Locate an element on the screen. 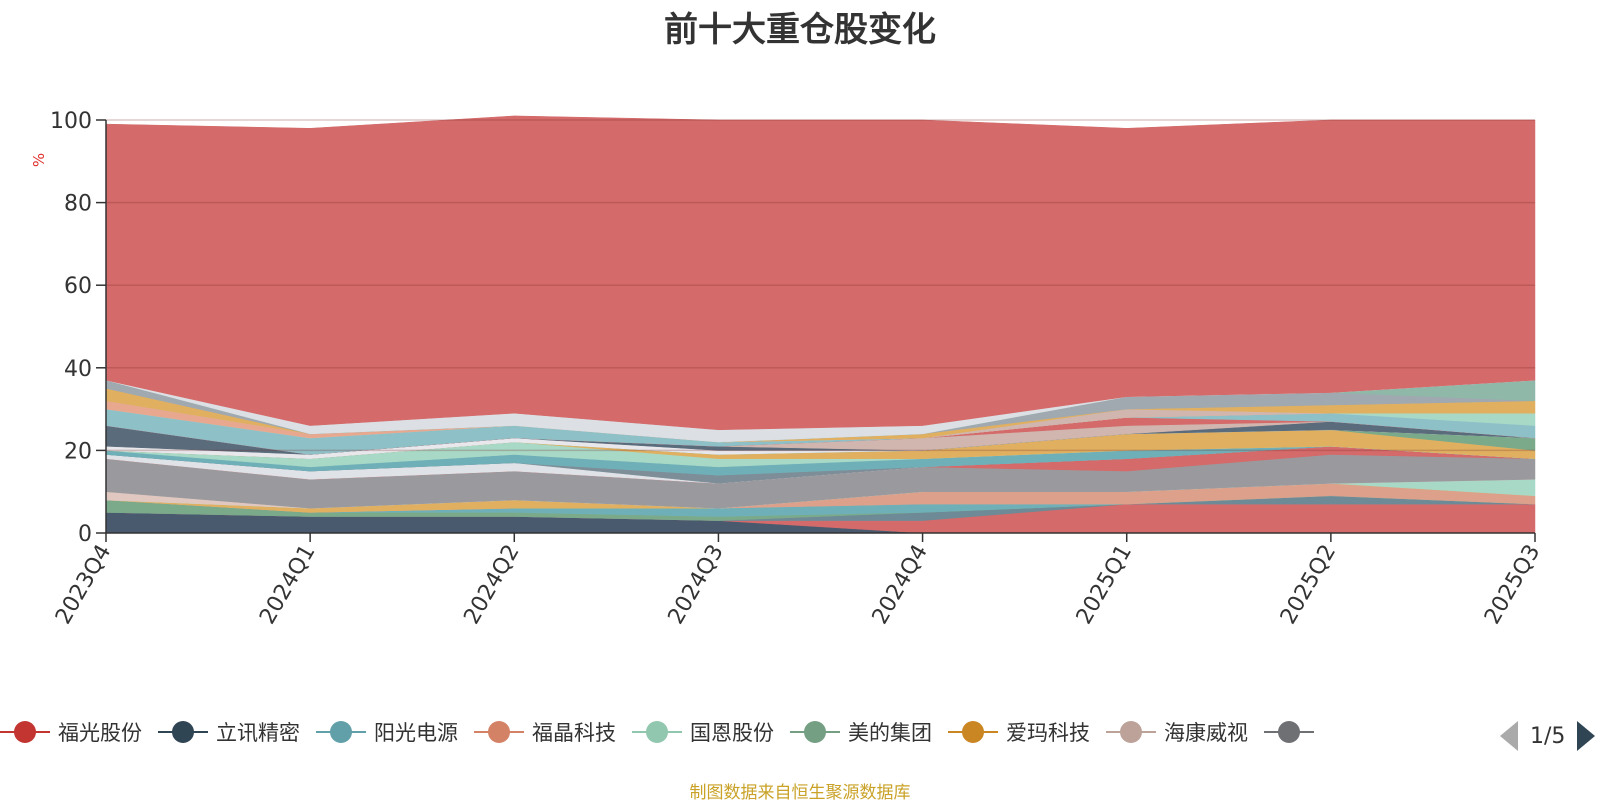 The image size is (1600, 803). legend-item-0: 福光股份 is located at coordinates (76, 732).